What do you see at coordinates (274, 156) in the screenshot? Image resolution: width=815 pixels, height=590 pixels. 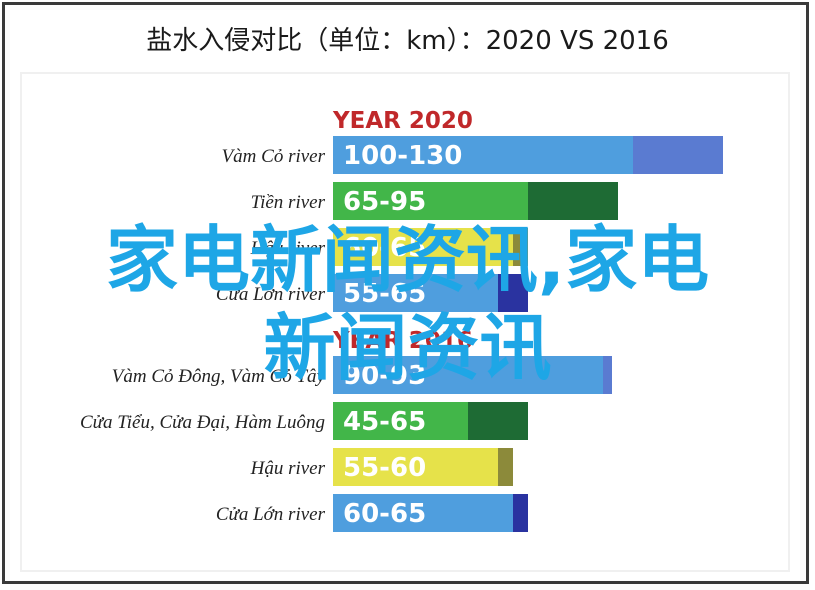 I see `category-label: Vàm Cỏ river` at bounding box center [274, 156].